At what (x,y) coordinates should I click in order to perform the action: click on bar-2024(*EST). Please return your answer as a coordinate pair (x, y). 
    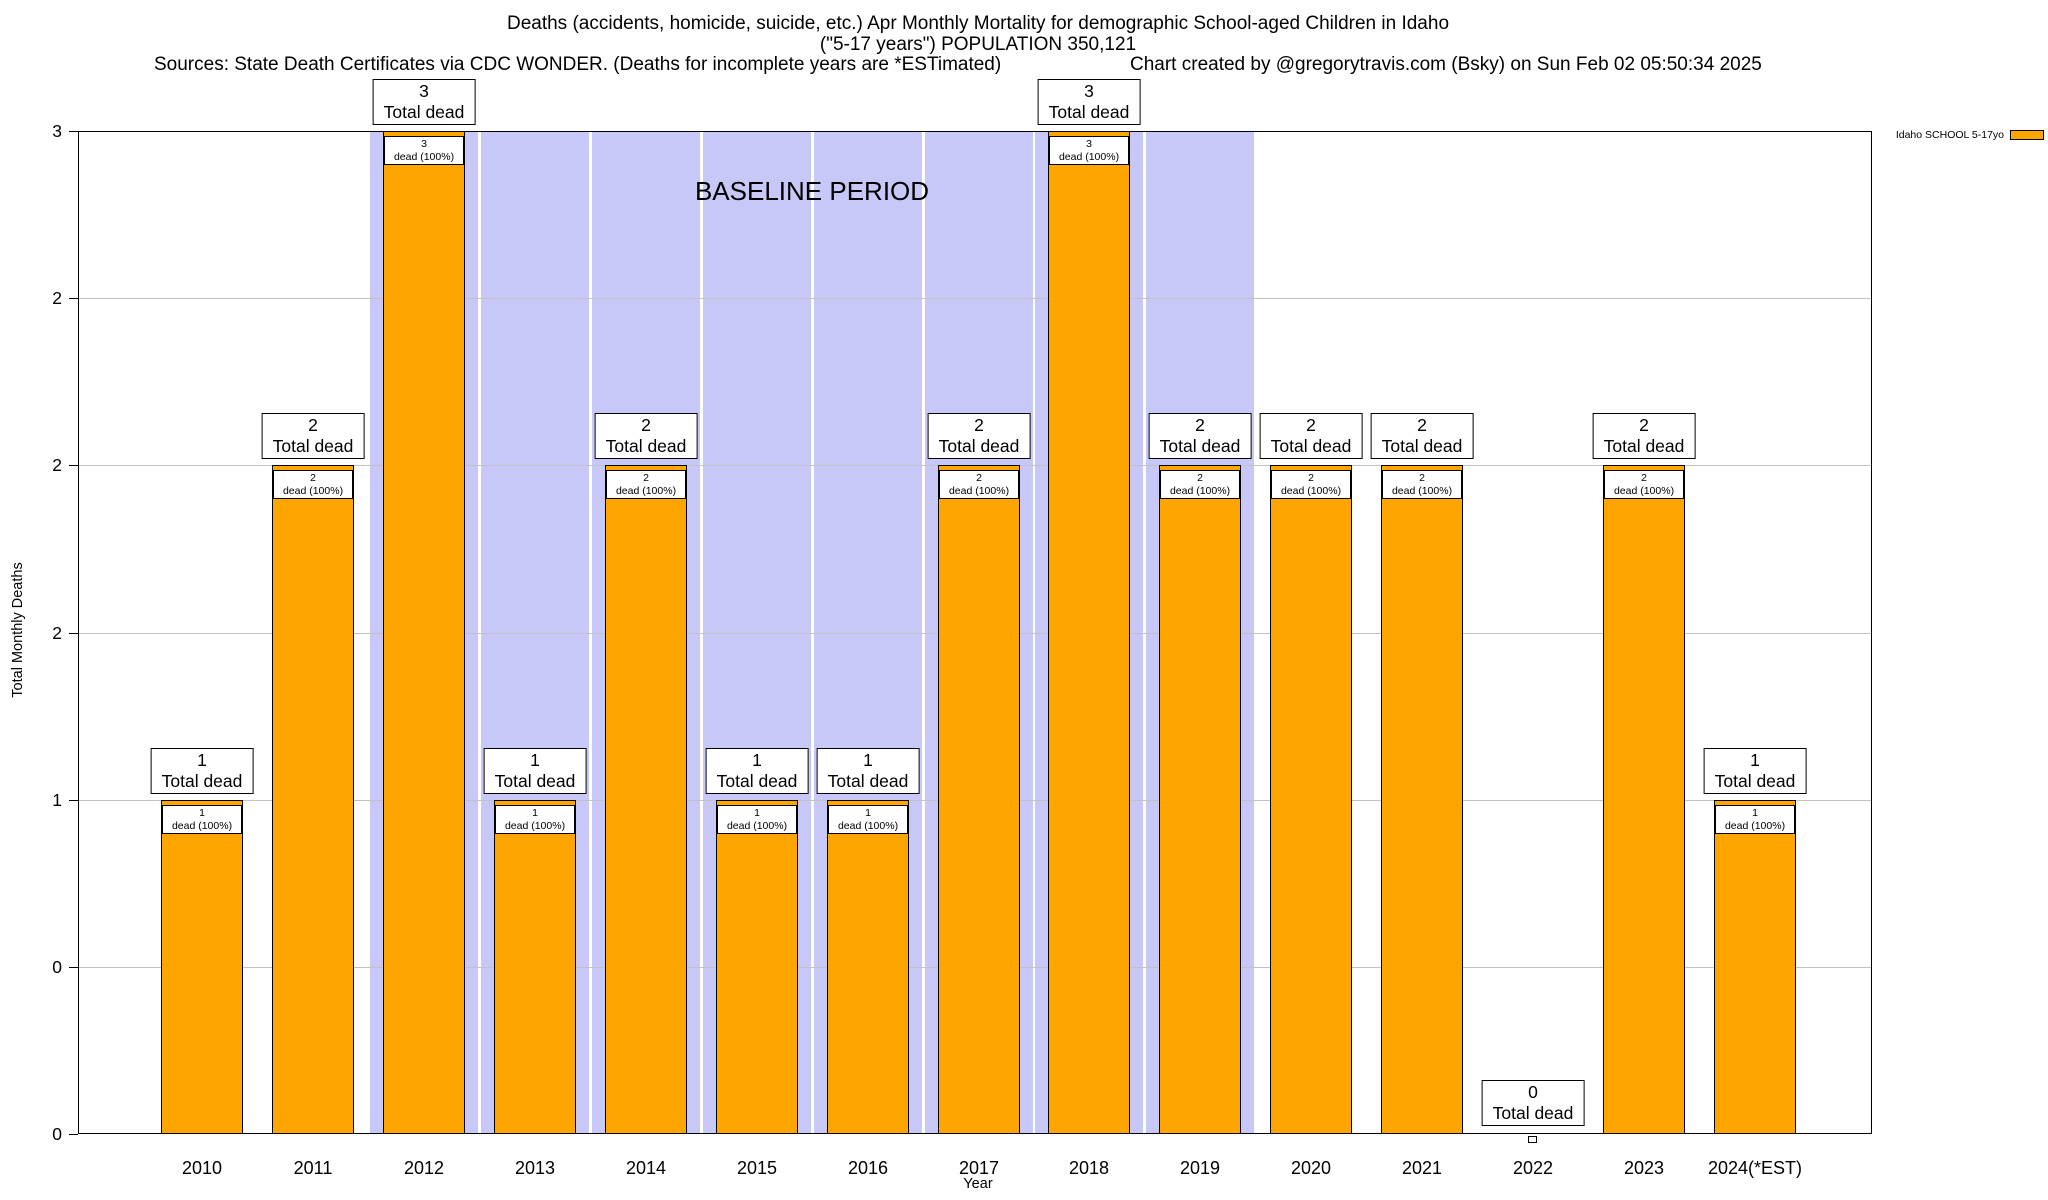
    Looking at the image, I should click on (1755, 967).